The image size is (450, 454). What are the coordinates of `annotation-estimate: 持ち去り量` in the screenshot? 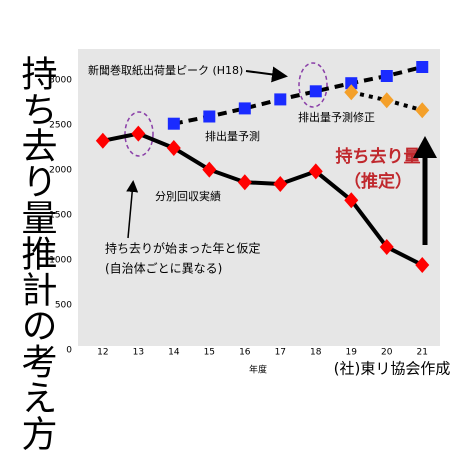 It's located at (378, 156).